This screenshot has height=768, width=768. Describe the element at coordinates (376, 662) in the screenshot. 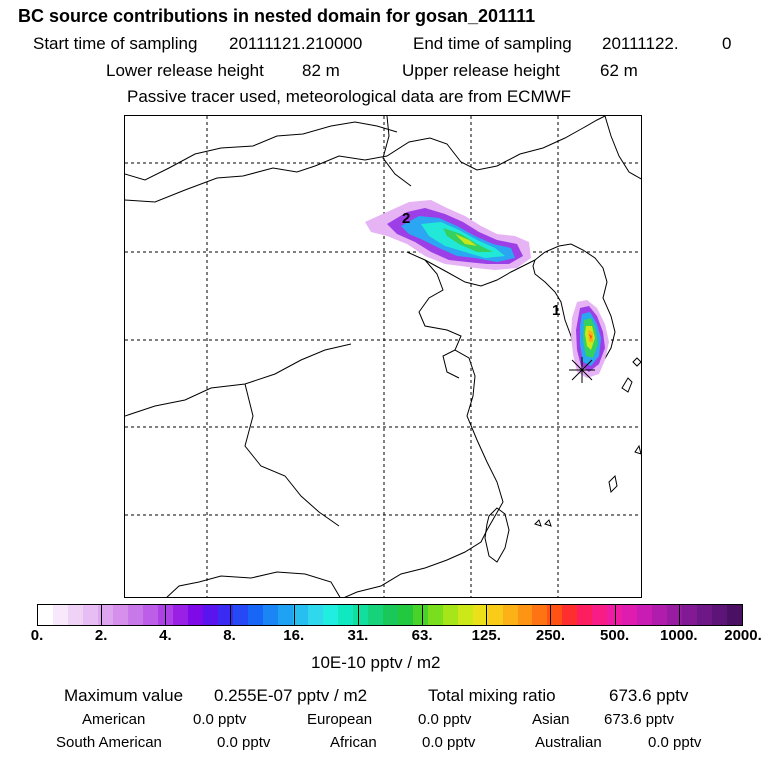

I see `color-scale-unit: 10E-10 pptv / m2` at that location.